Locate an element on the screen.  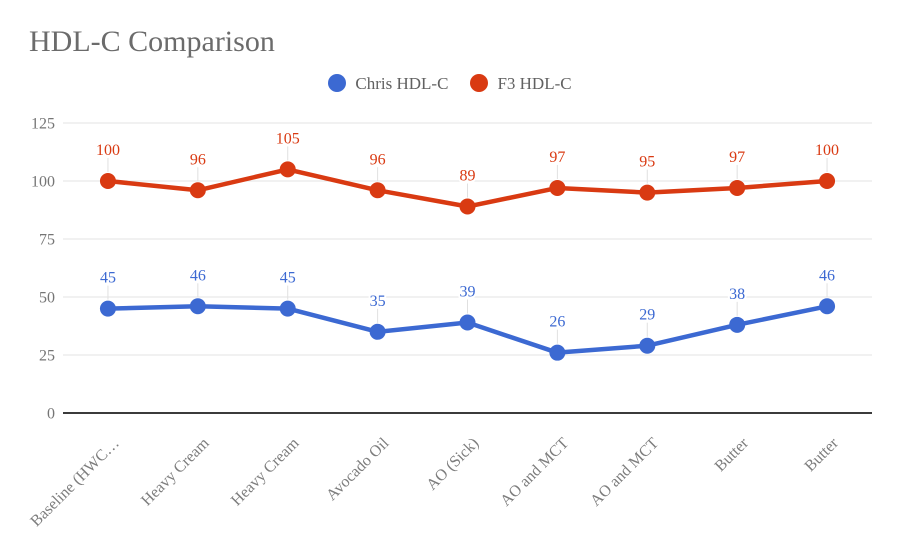
chart-legend: Chris HDL-C F3 HDL-C is located at coordinates (450, 83).